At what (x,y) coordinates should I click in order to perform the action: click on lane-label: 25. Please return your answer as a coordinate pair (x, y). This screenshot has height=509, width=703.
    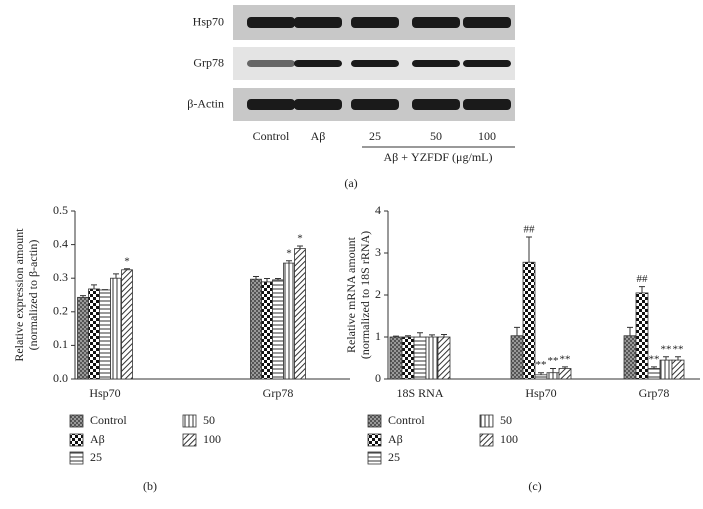
    Looking at the image, I should click on (375, 136).